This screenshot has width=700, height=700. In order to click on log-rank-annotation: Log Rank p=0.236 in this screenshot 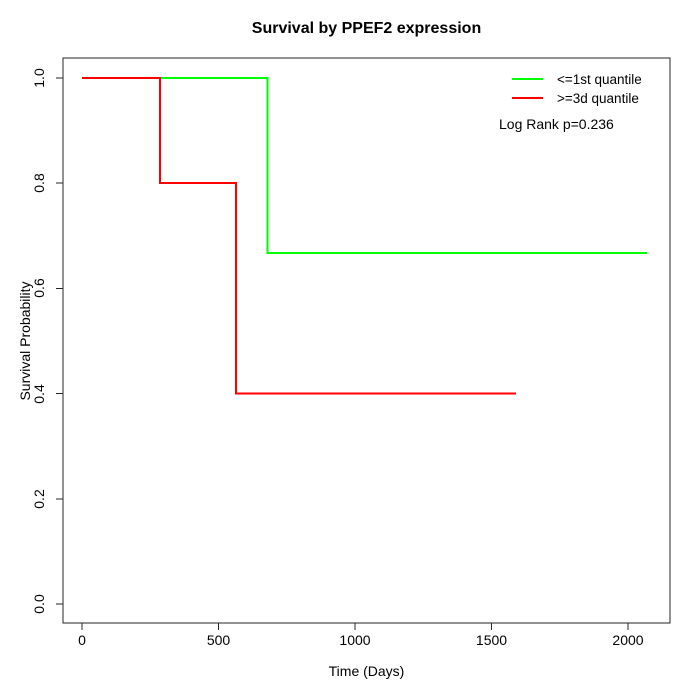, I will do `click(556, 124)`.